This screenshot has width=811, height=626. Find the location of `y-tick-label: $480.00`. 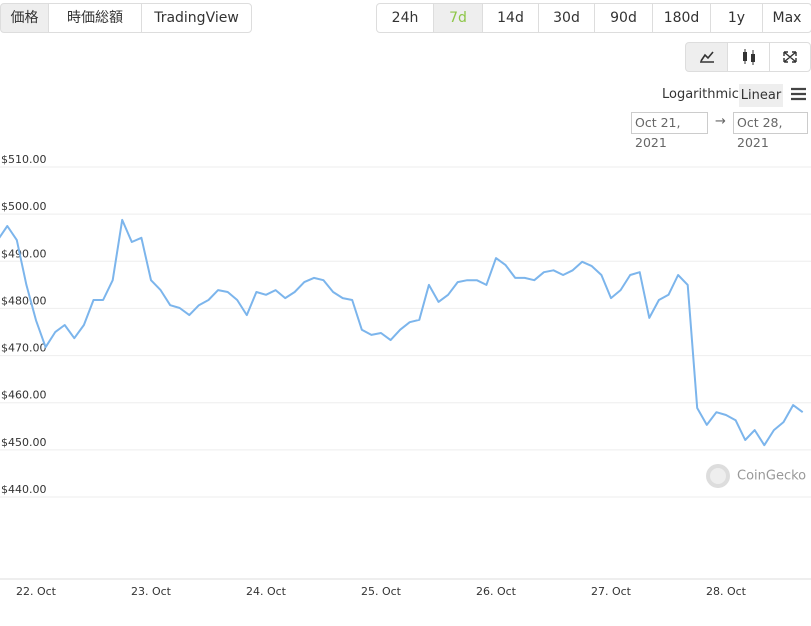

y-tick-label: $480.00 is located at coordinates (24, 300).